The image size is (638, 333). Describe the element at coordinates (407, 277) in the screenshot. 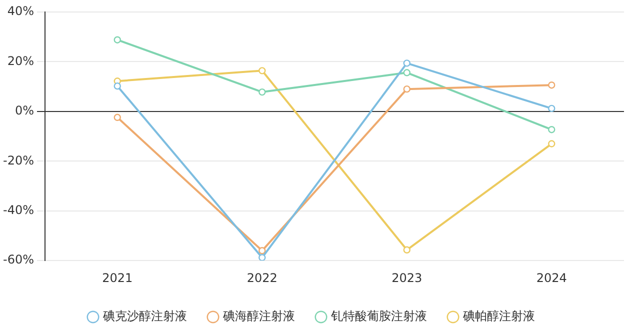

I see `x-tick-label: 2023` at that location.